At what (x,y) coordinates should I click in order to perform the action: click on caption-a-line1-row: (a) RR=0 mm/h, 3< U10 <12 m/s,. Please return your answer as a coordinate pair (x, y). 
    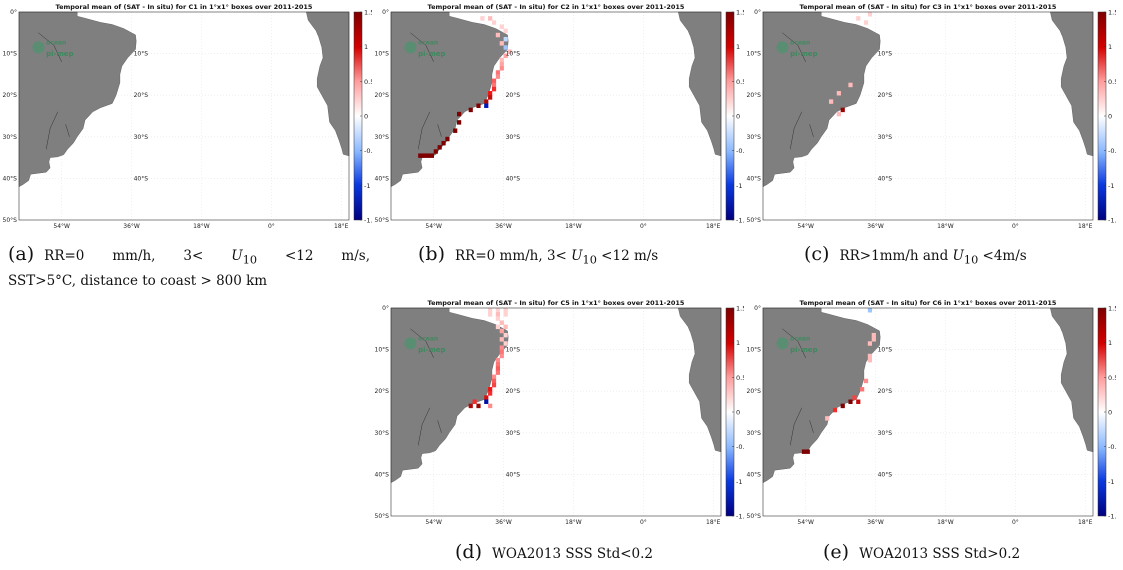
    Looking at the image, I should click on (189, 257).